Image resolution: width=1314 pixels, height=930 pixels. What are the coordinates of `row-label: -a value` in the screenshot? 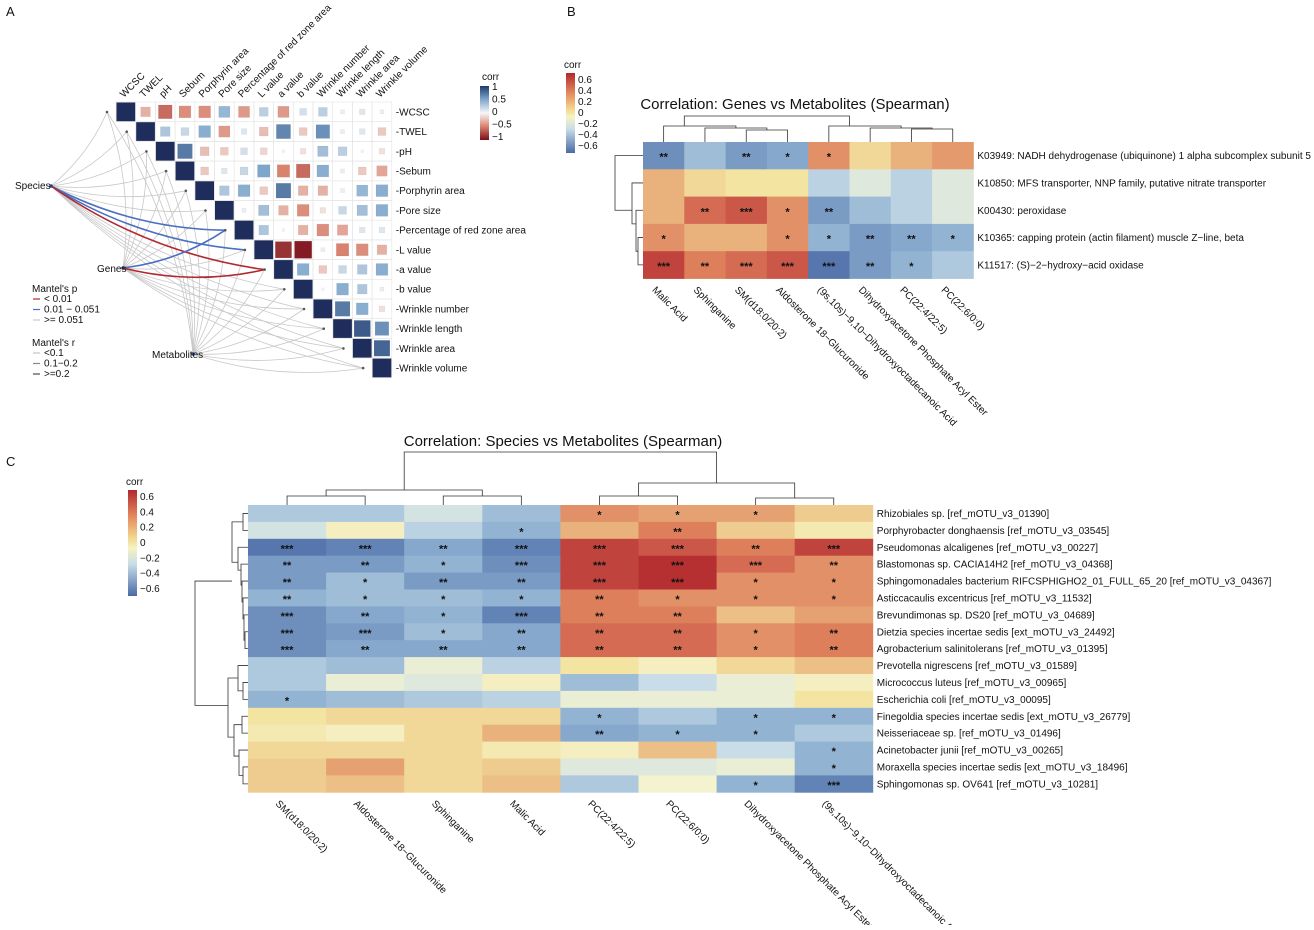 It's located at (414, 270).